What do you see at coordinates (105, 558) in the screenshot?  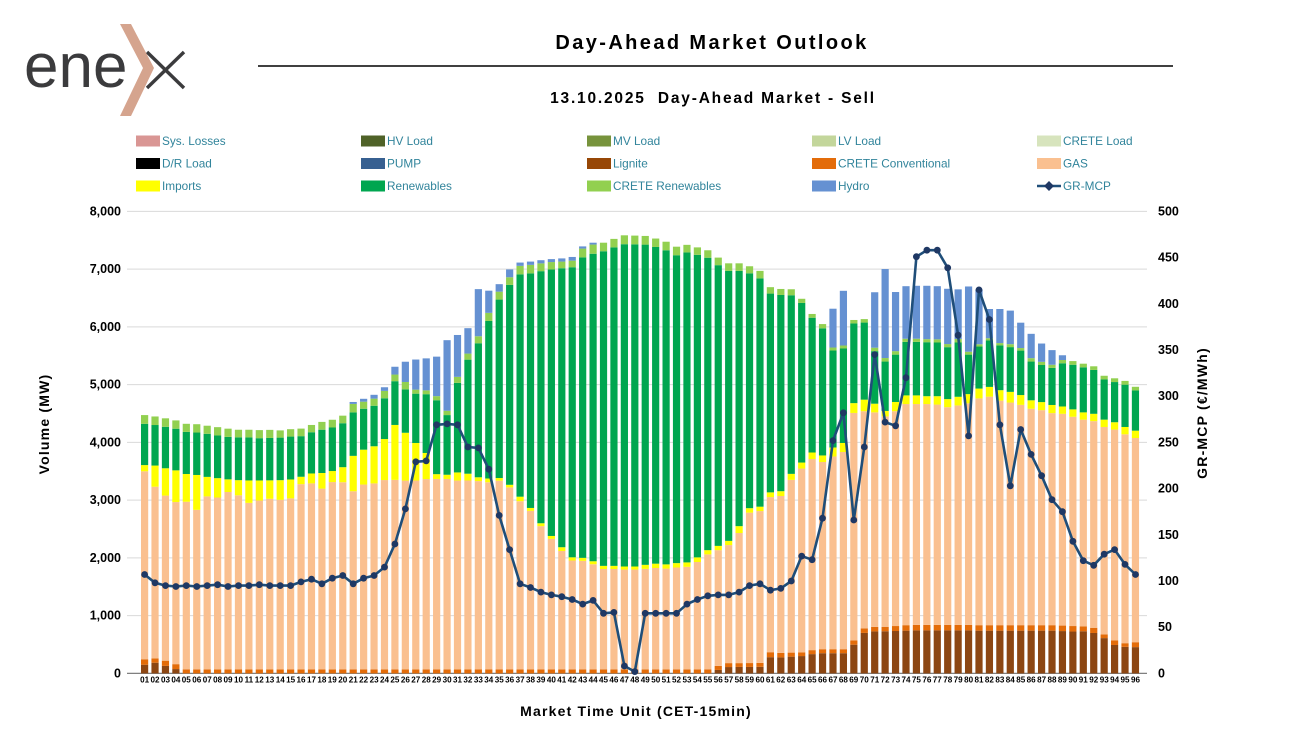 I see `svg-text: 2,000` at bounding box center [105, 558].